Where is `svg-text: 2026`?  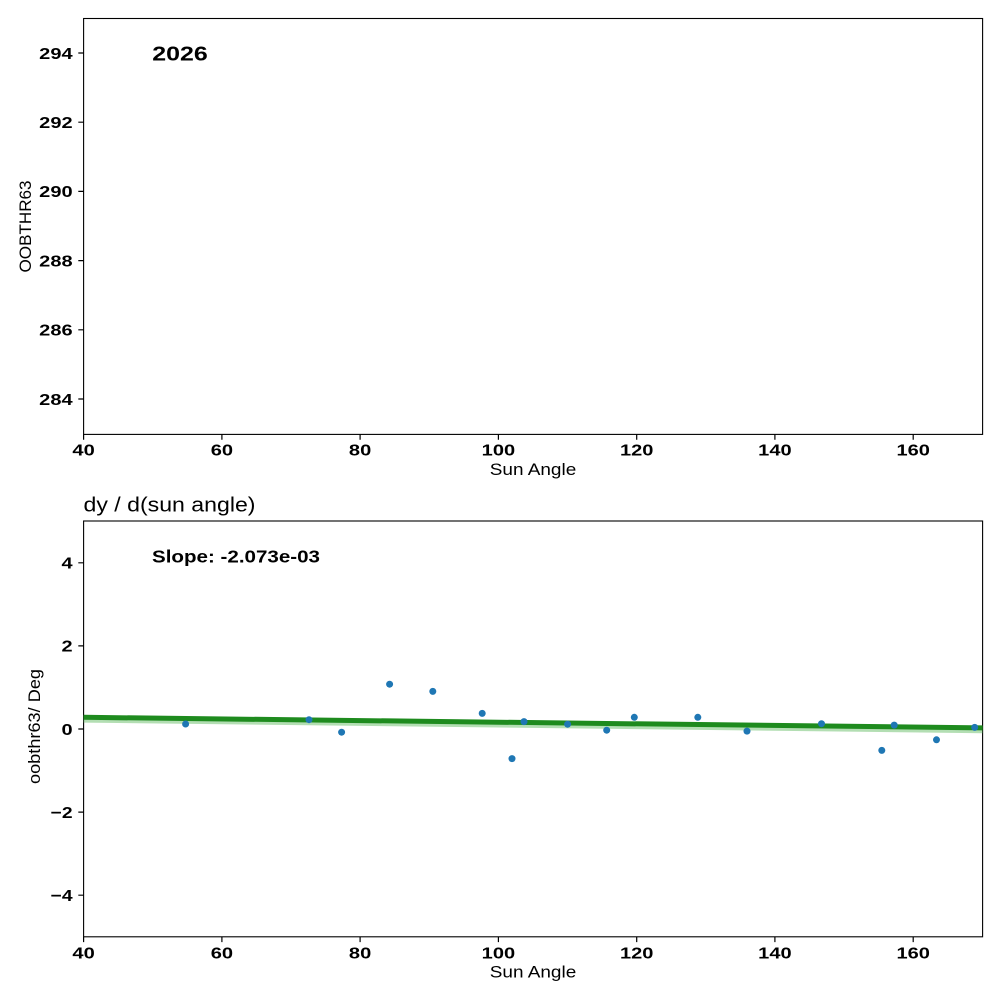 svg-text: 2026 is located at coordinates (180, 54).